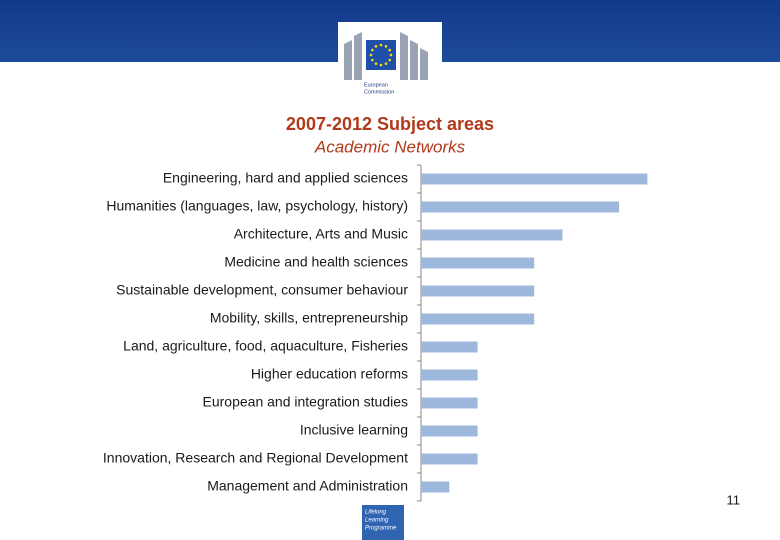 The height and width of the screenshot is (540, 780). What do you see at coordinates (354, 430) in the screenshot?
I see `category-label: Inclusive learning` at bounding box center [354, 430].